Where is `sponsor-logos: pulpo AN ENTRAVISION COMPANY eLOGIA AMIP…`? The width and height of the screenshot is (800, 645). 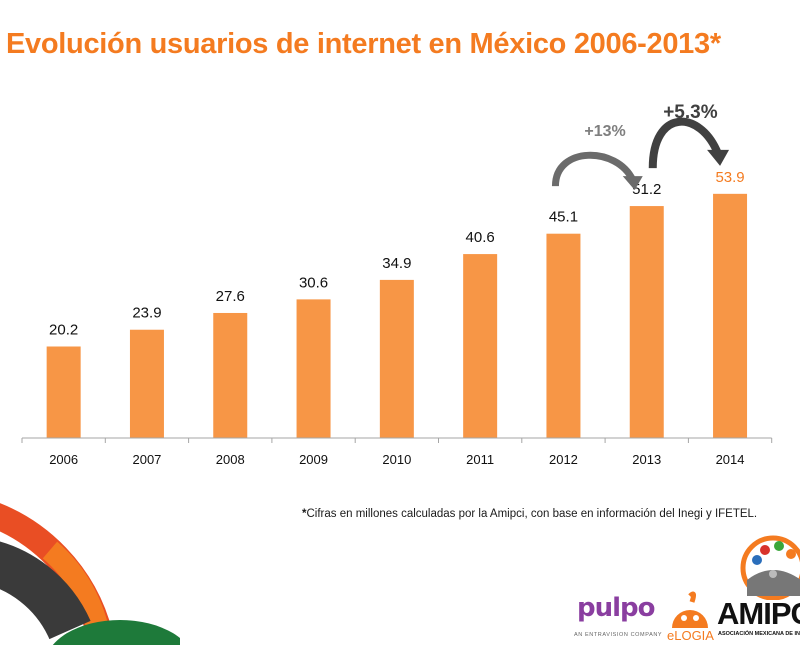
sponsor-logos: pulpo AN ENTRAVISION COMPANY eLOGIA AMIP… is located at coordinates (680, 587).